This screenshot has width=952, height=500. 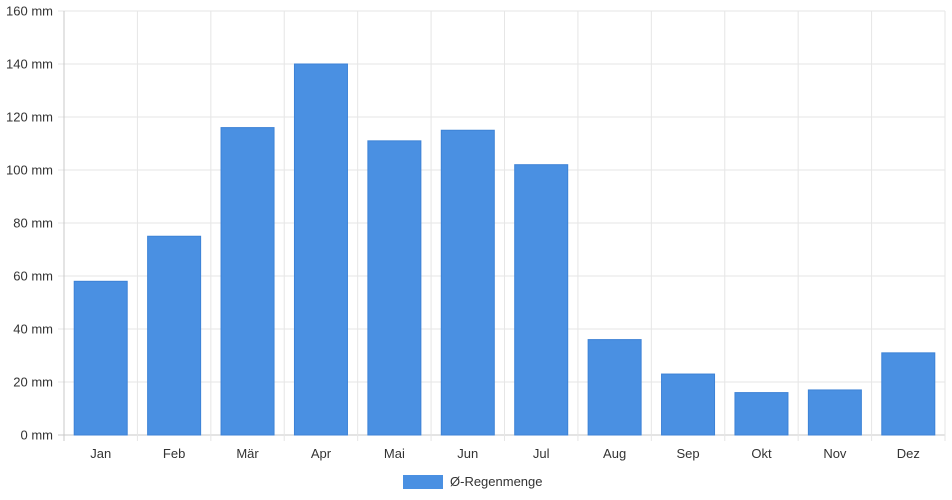 I want to click on x-tick-label: Mär, so click(x=247, y=453).